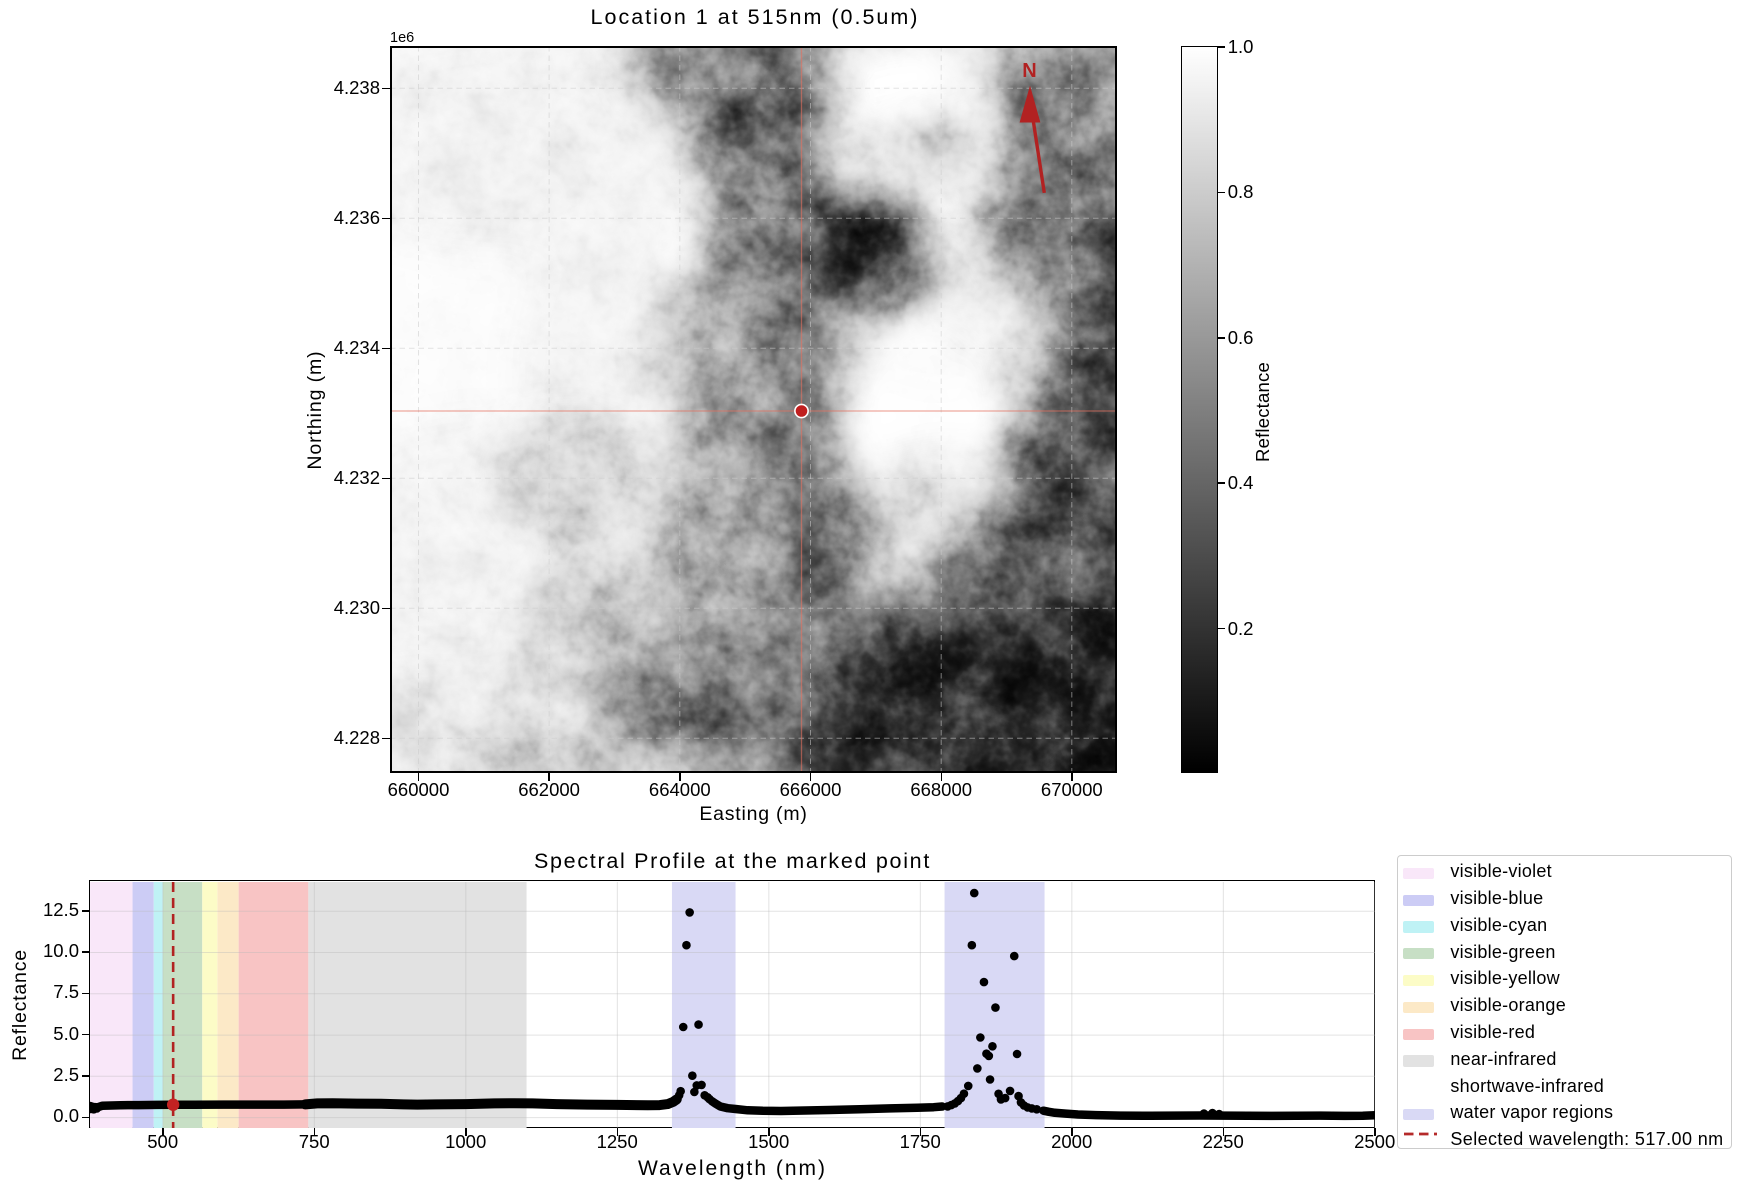  What do you see at coordinates (1029, 71) in the screenshot?
I see `svg-text: N` at bounding box center [1029, 71].